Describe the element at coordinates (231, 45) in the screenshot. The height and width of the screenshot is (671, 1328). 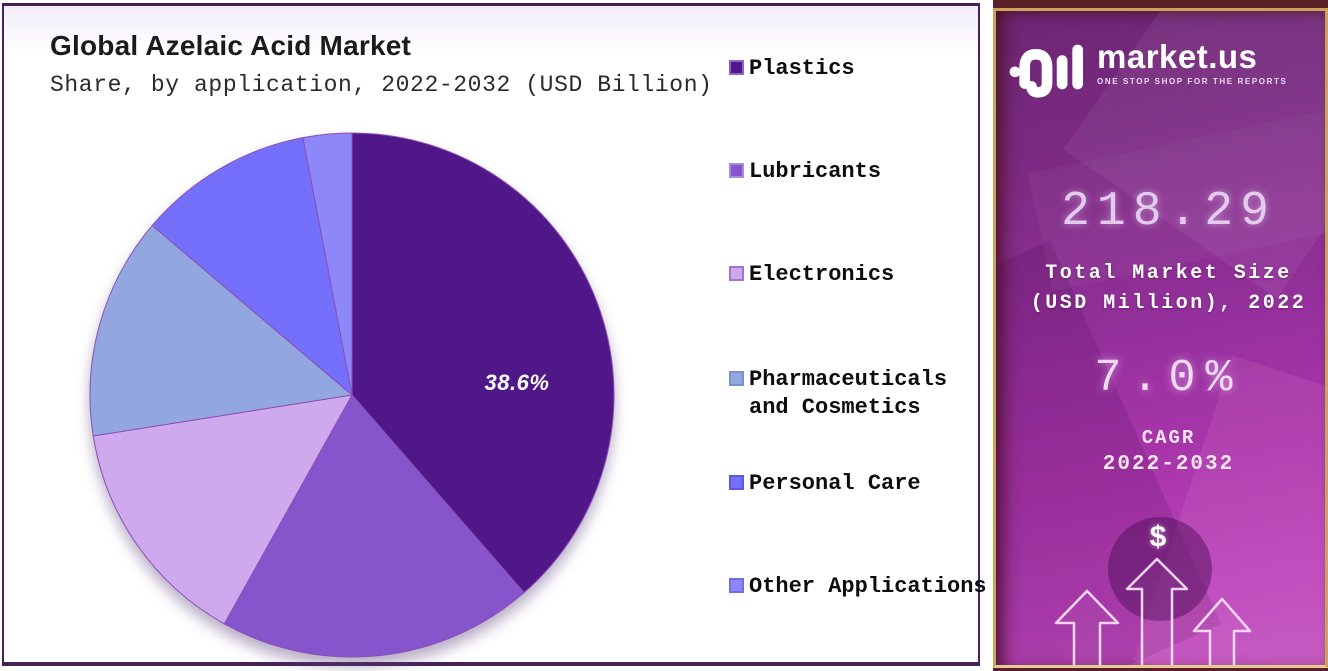
I see `chart-title: Global Azelaic Acid Market` at that location.